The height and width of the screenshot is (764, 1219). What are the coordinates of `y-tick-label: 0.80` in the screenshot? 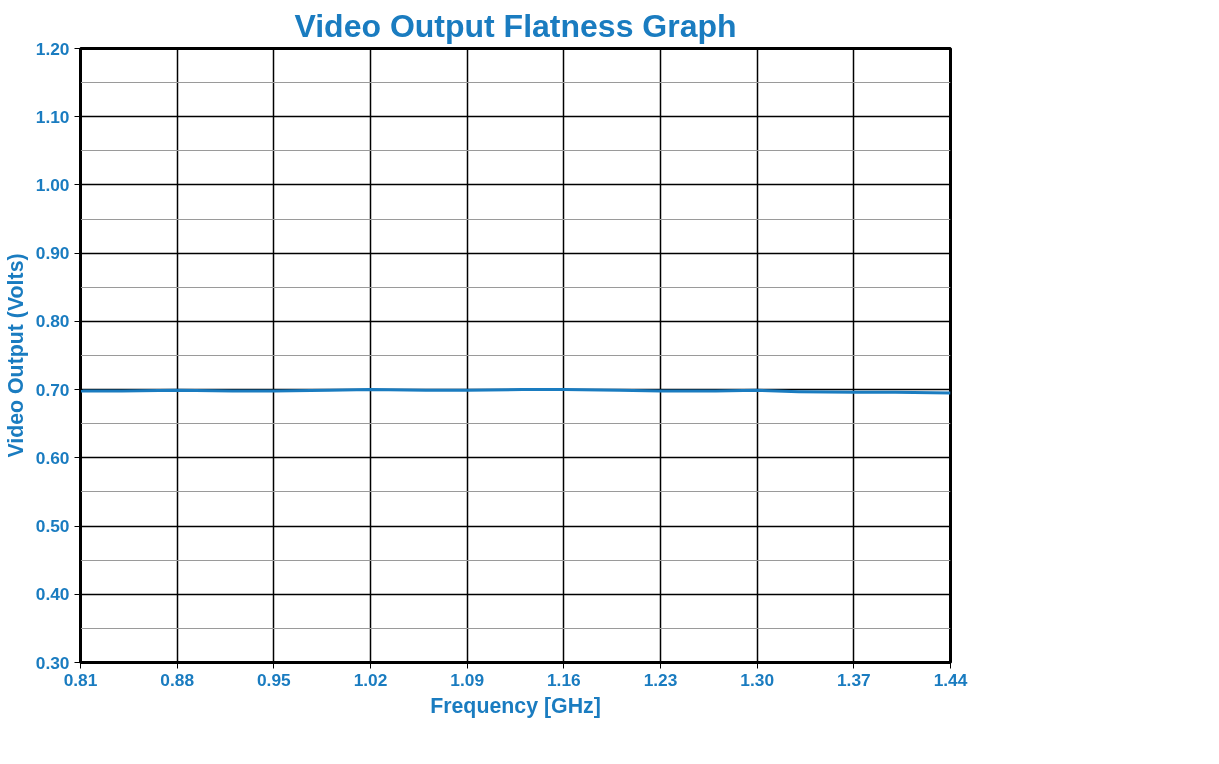 It's located at (52, 321).